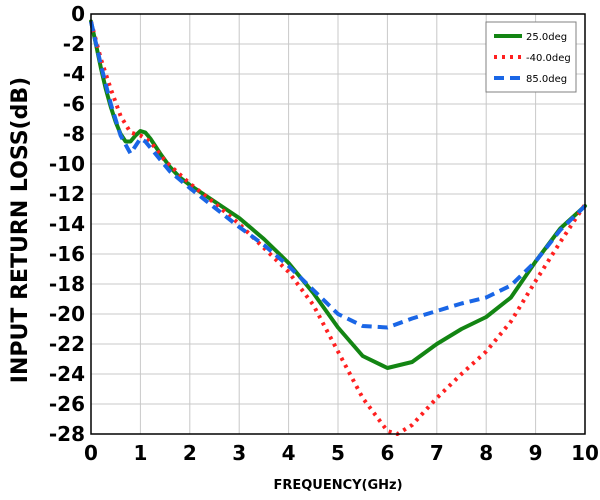  Describe the element at coordinates (67, 194) in the screenshot. I see `y-tick-label: -12` at that location.